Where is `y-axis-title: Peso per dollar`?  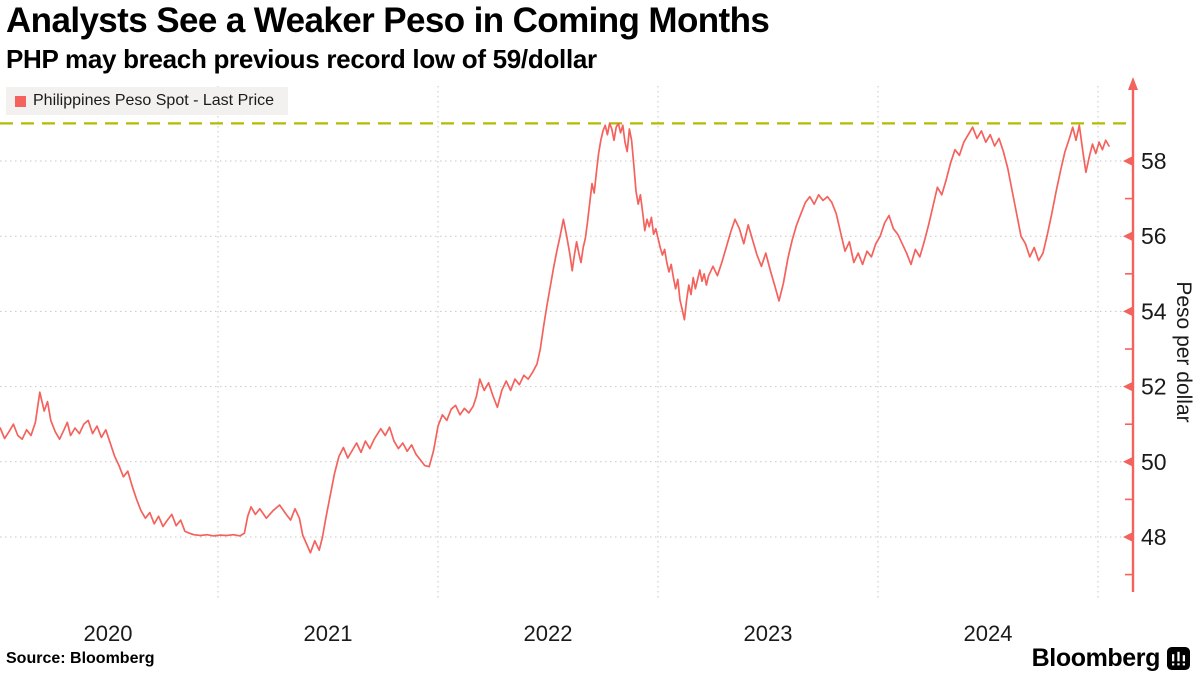 y-axis-title: Peso per dollar is located at coordinates (1183, 351).